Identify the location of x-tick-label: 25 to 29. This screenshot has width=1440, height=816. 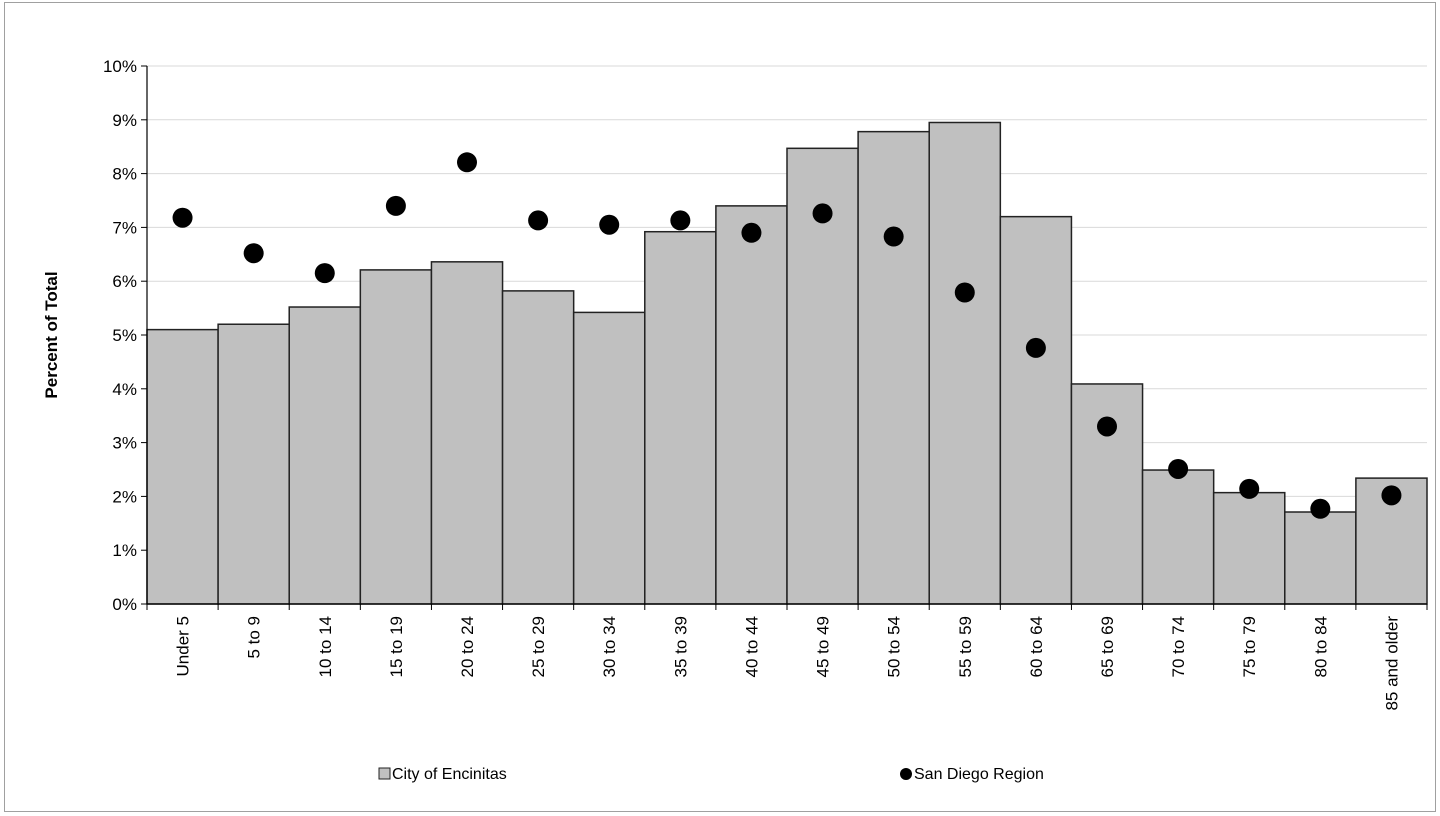
(538, 646).